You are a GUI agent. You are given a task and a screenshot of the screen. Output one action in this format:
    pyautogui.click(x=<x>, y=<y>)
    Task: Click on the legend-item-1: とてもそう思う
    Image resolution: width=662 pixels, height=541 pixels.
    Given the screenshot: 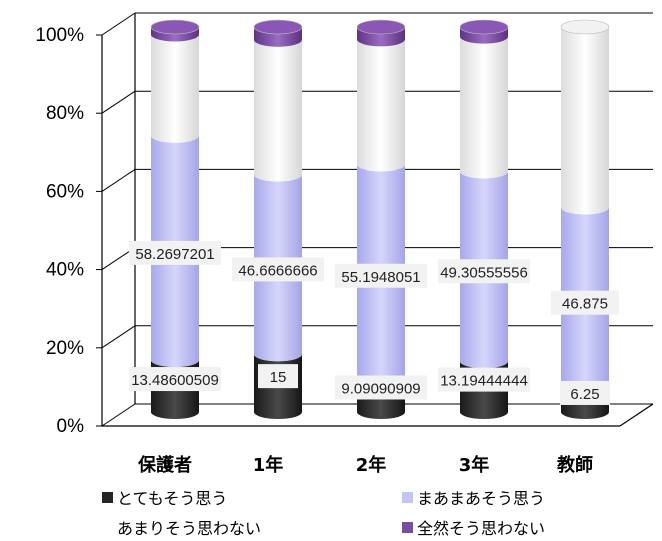 What is the action you would take?
    pyautogui.click(x=164, y=497)
    